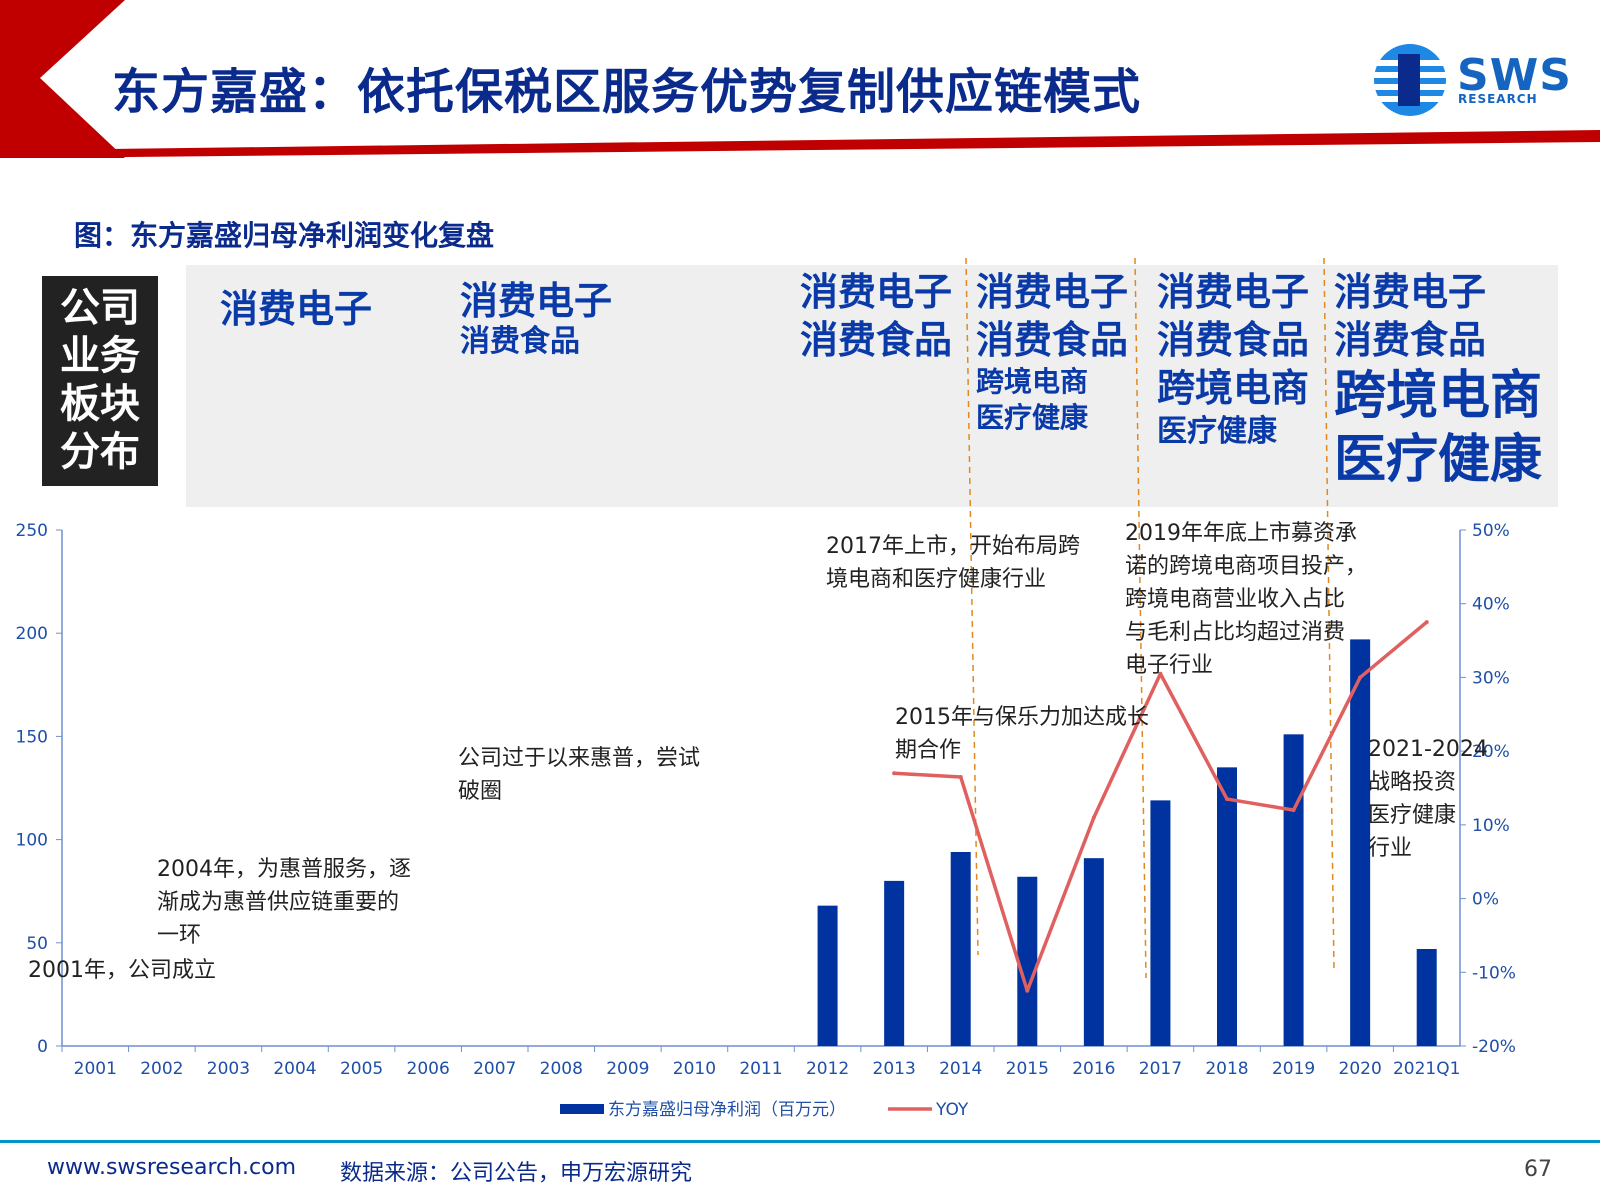 Image resolution: width=1600 pixels, height=1200 pixels. I want to click on page-title: 东方嘉盛：依托保税区服务优势复制供应链模式, so click(627, 92).